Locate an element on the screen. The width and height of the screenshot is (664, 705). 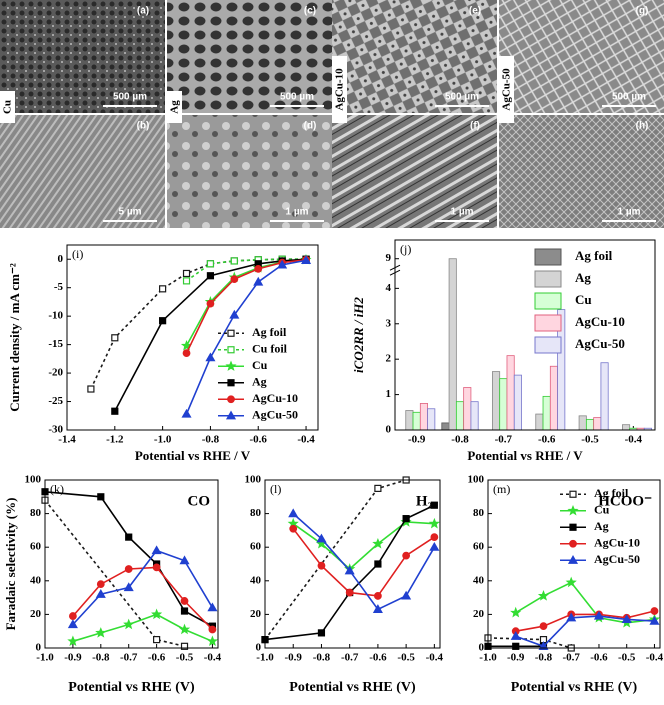
x-axis-label: Potential vs RHE (V) is located at coordinates (352, 687).